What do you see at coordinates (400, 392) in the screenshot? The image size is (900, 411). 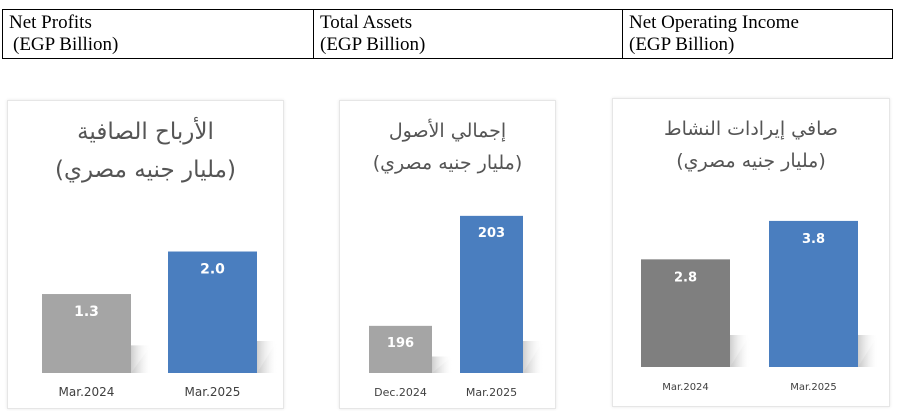 I see `category-label: Dec.2024` at bounding box center [400, 392].